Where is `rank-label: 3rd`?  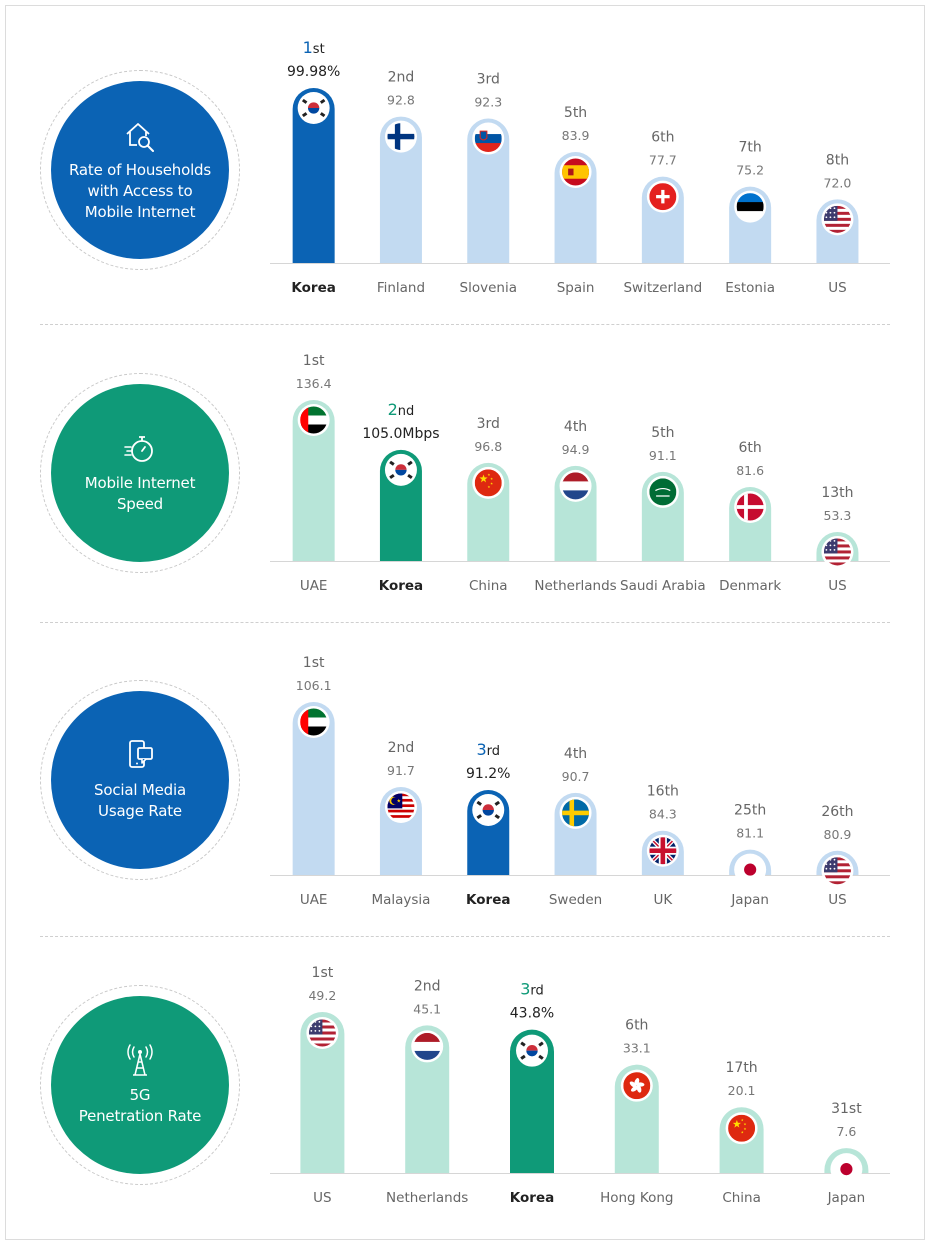 rank-label: 3rd is located at coordinates (532, 989).